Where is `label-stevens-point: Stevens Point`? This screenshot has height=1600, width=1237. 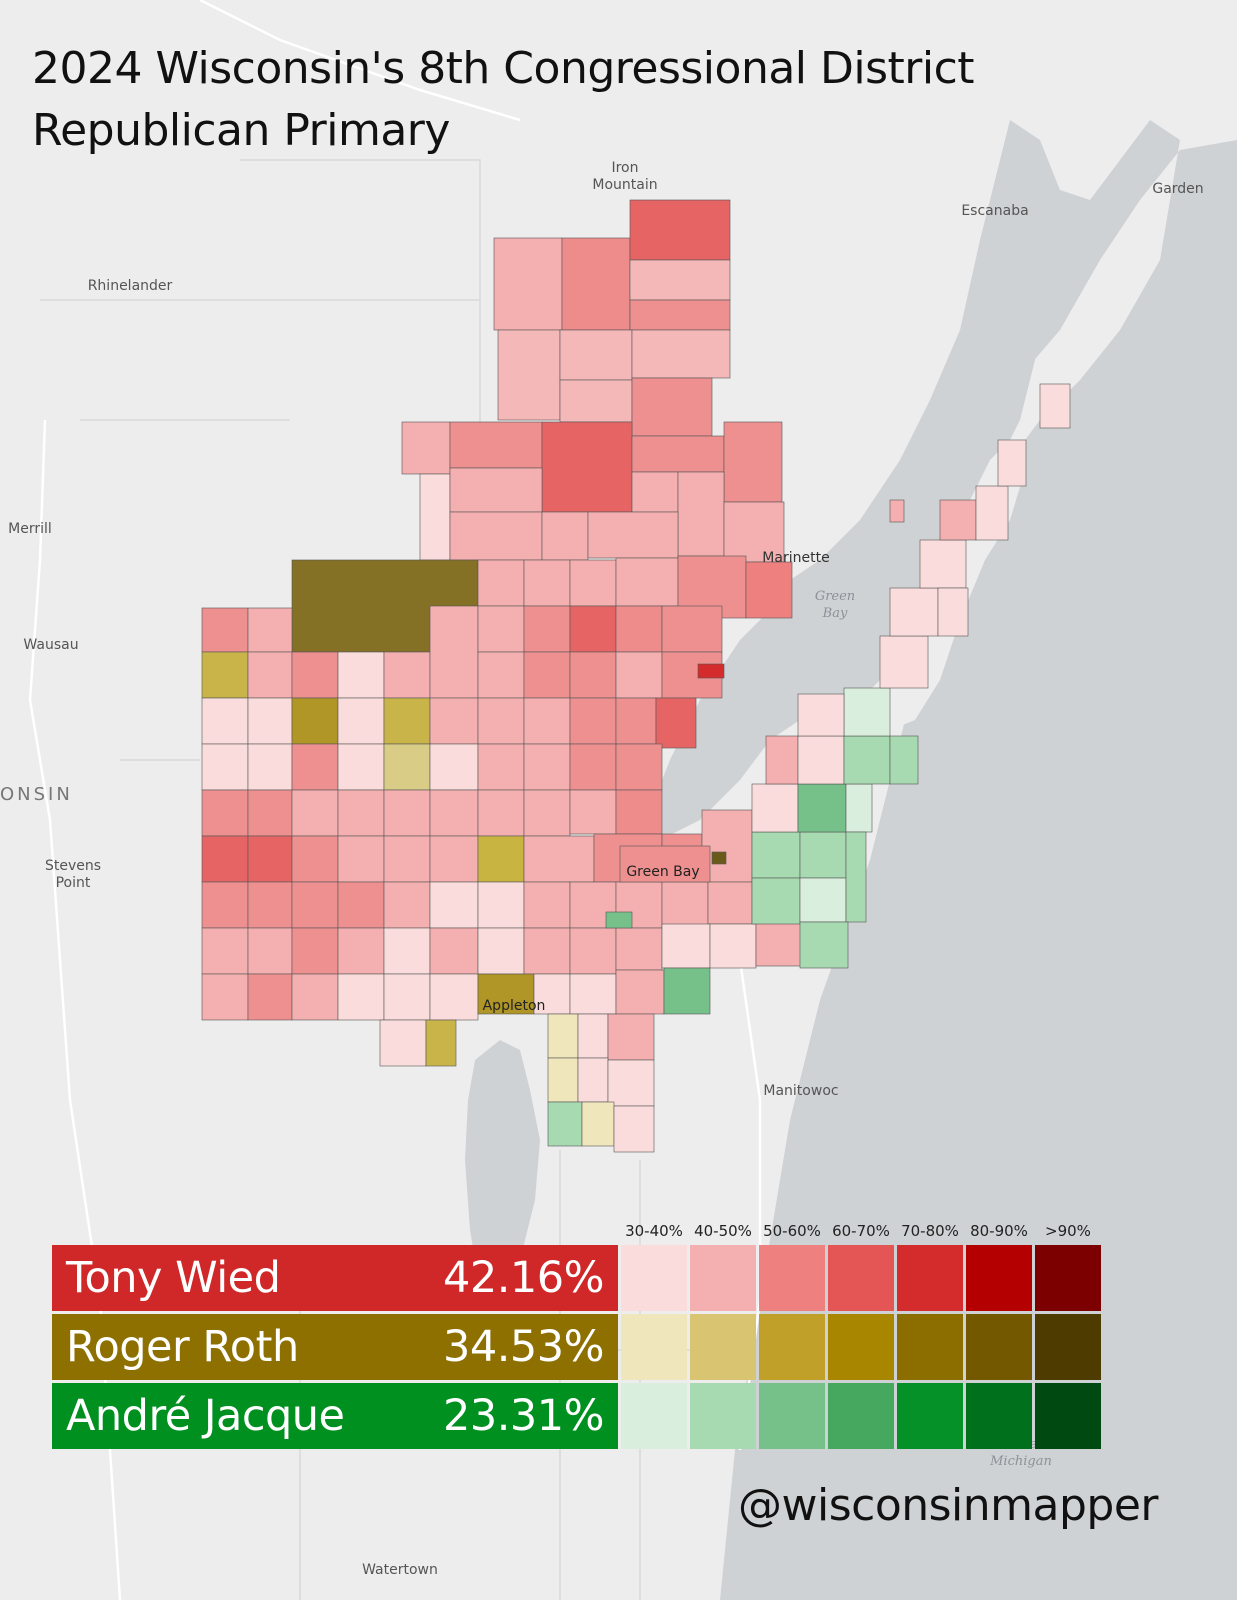 label-stevens-point: Stevens Point is located at coordinates (73, 874).